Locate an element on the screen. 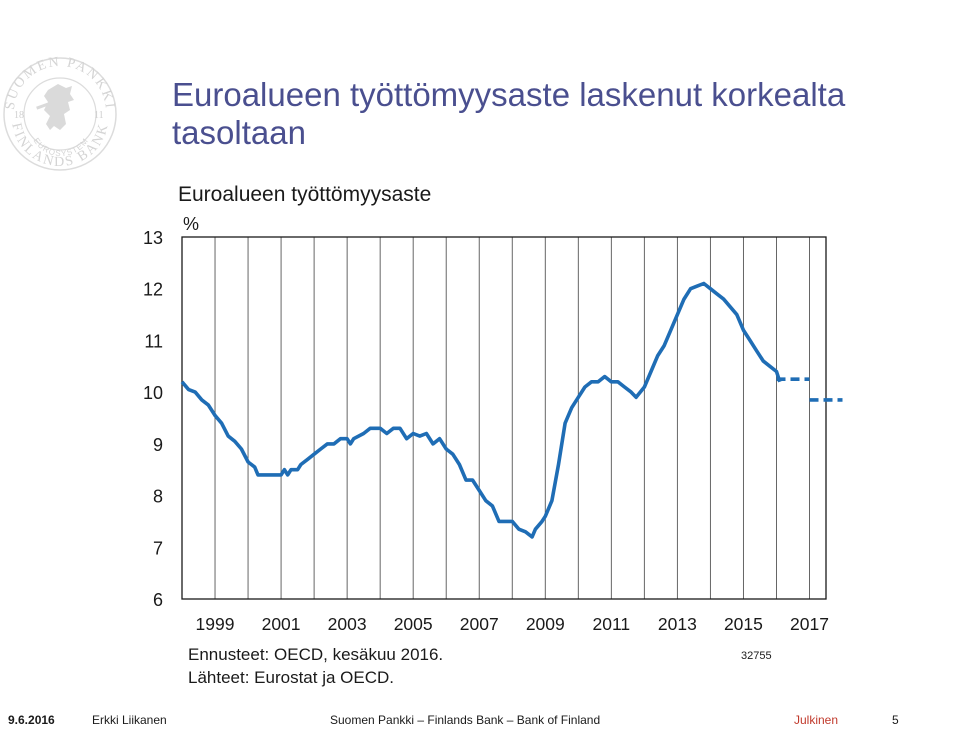 The width and height of the screenshot is (960, 756). x-tick-label: 2003 is located at coordinates (347, 624).